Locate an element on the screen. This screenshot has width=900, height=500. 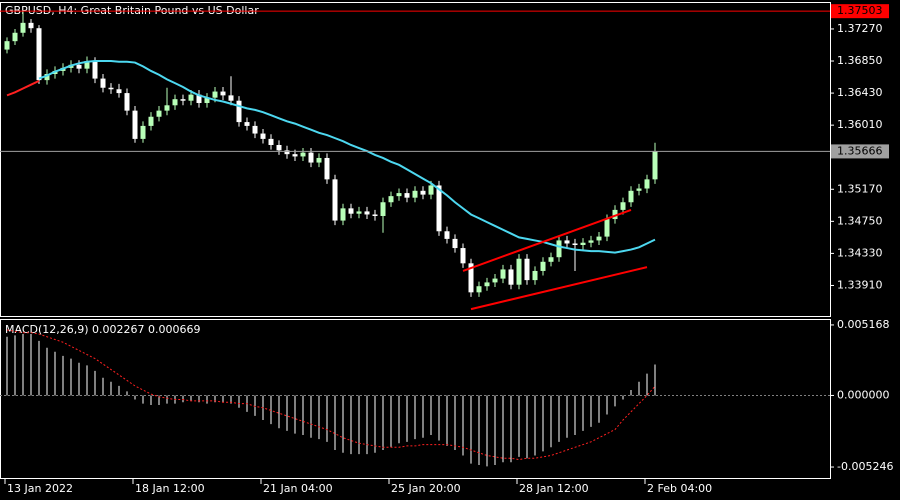
y-tick-label: 1.36430 is located at coordinates (860, 92).